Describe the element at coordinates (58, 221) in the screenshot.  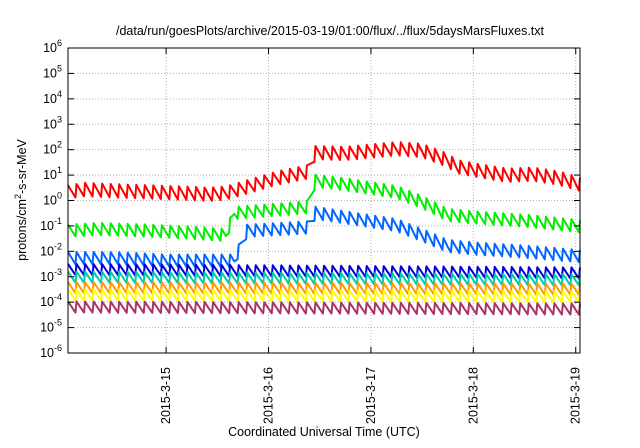
I see `y-tick-exp: -1` at that location.